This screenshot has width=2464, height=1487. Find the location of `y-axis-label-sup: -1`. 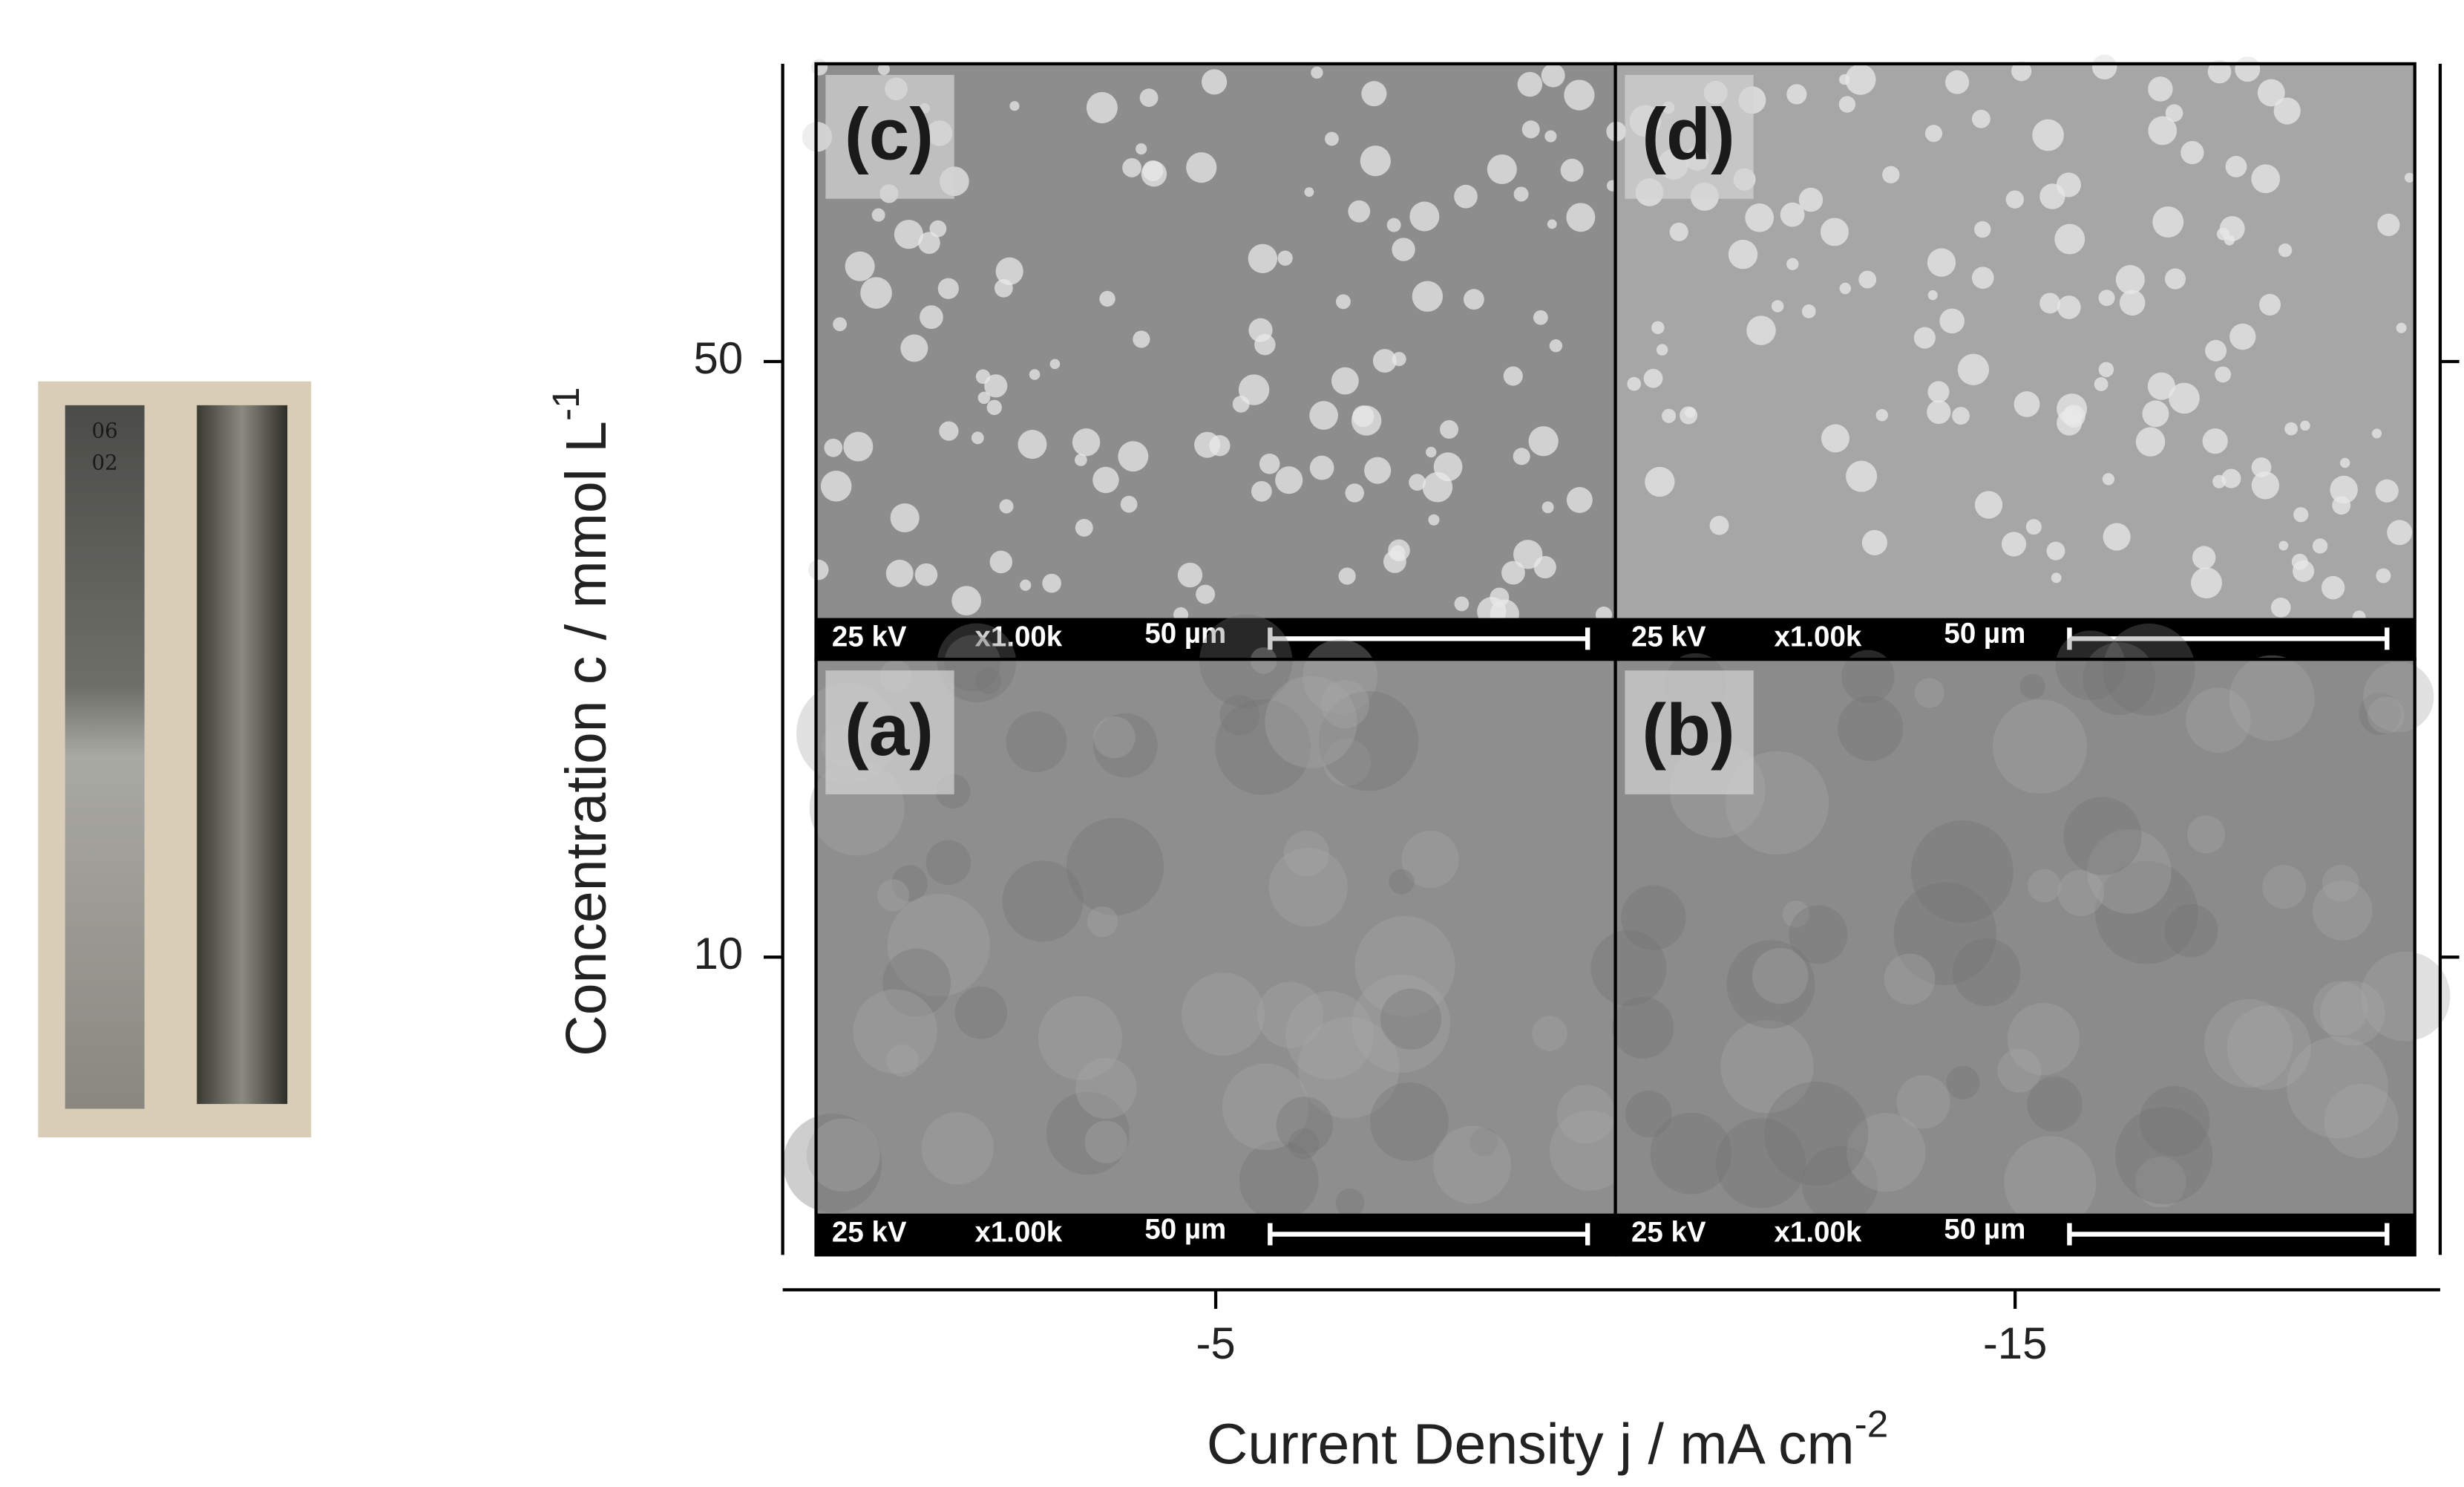

y-axis-label-sup: -1 is located at coordinates (565, 404).